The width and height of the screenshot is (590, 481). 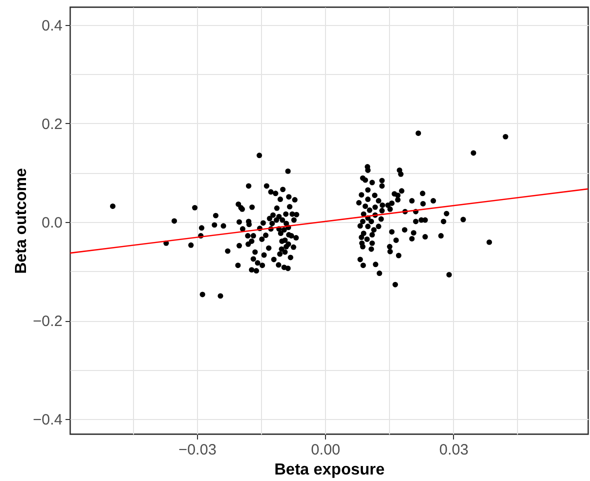 I want to click on x-tick-label: 0.00, so click(x=325, y=450).